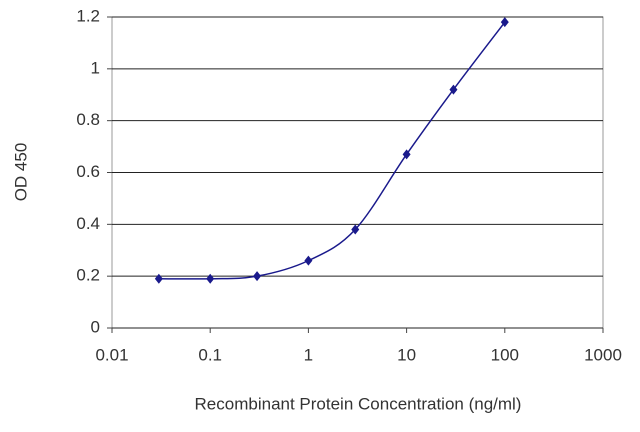 The image size is (640, 432). Describe the element at coordinates (406, 354) in the screenshot. I see `x-tick-label: 10` at that location.